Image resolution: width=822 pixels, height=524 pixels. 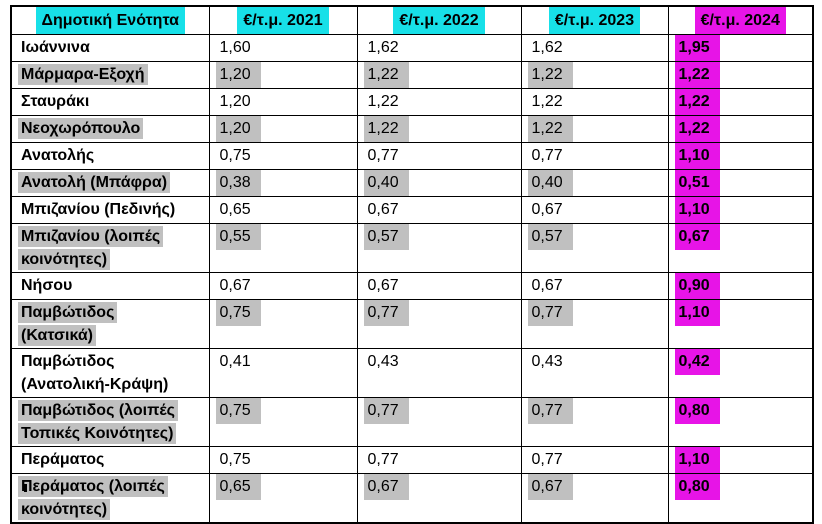 I want to click on municipality-cell: Μπιζανίου (Πεδινής), so click(x=110, y=210).